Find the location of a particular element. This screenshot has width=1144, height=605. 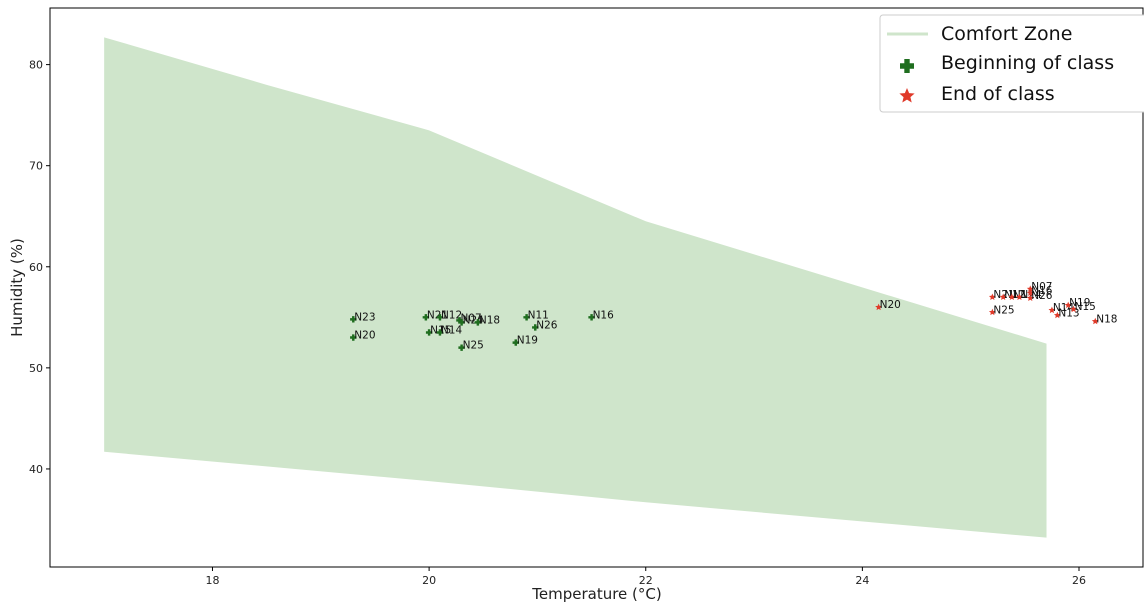

x-tick-label: 22 is located at coordinates (646, 580).